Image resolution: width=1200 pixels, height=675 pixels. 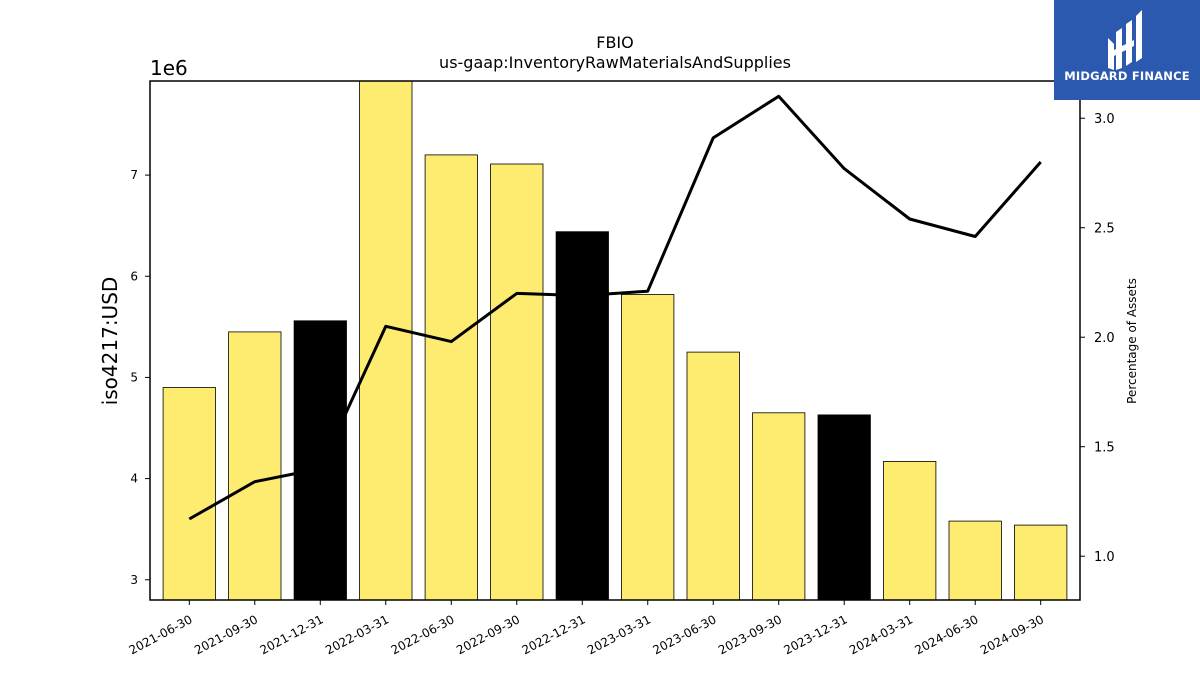 What do you see at coordinates (134, 276) in the screenshot?
I see `y-tick-label: 6` at bounding box center [134, 276].